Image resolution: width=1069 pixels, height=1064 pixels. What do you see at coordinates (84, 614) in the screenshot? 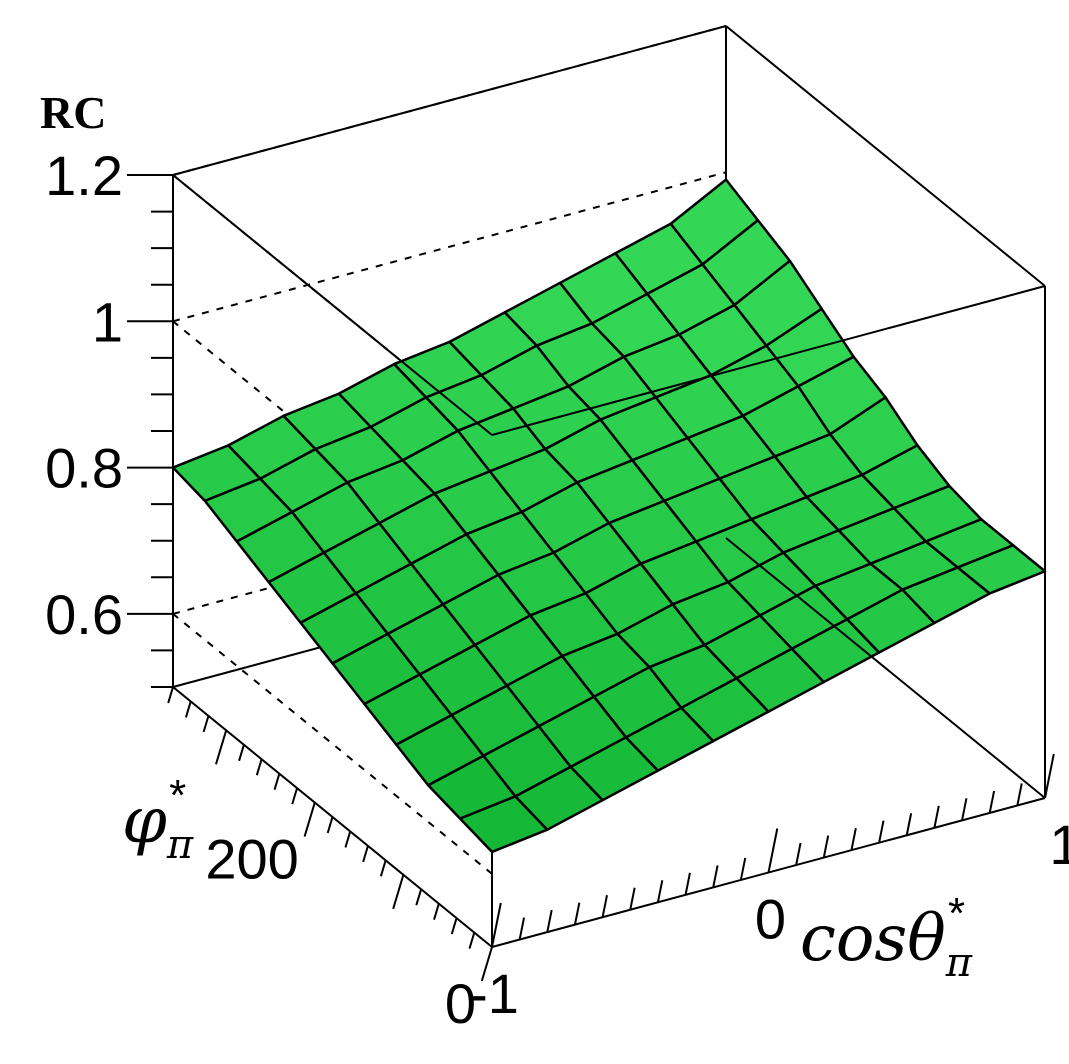
I see `z-tick-label: 0.6` at bounding box center [84, 614].